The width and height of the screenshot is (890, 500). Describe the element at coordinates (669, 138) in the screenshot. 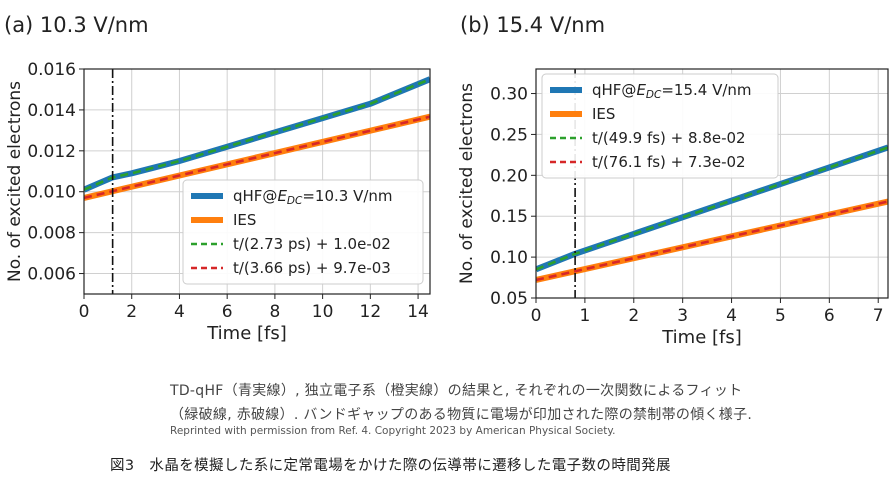

I see `legend-label-3: t/(49.9 fs) + 8.8e-02` at that location.